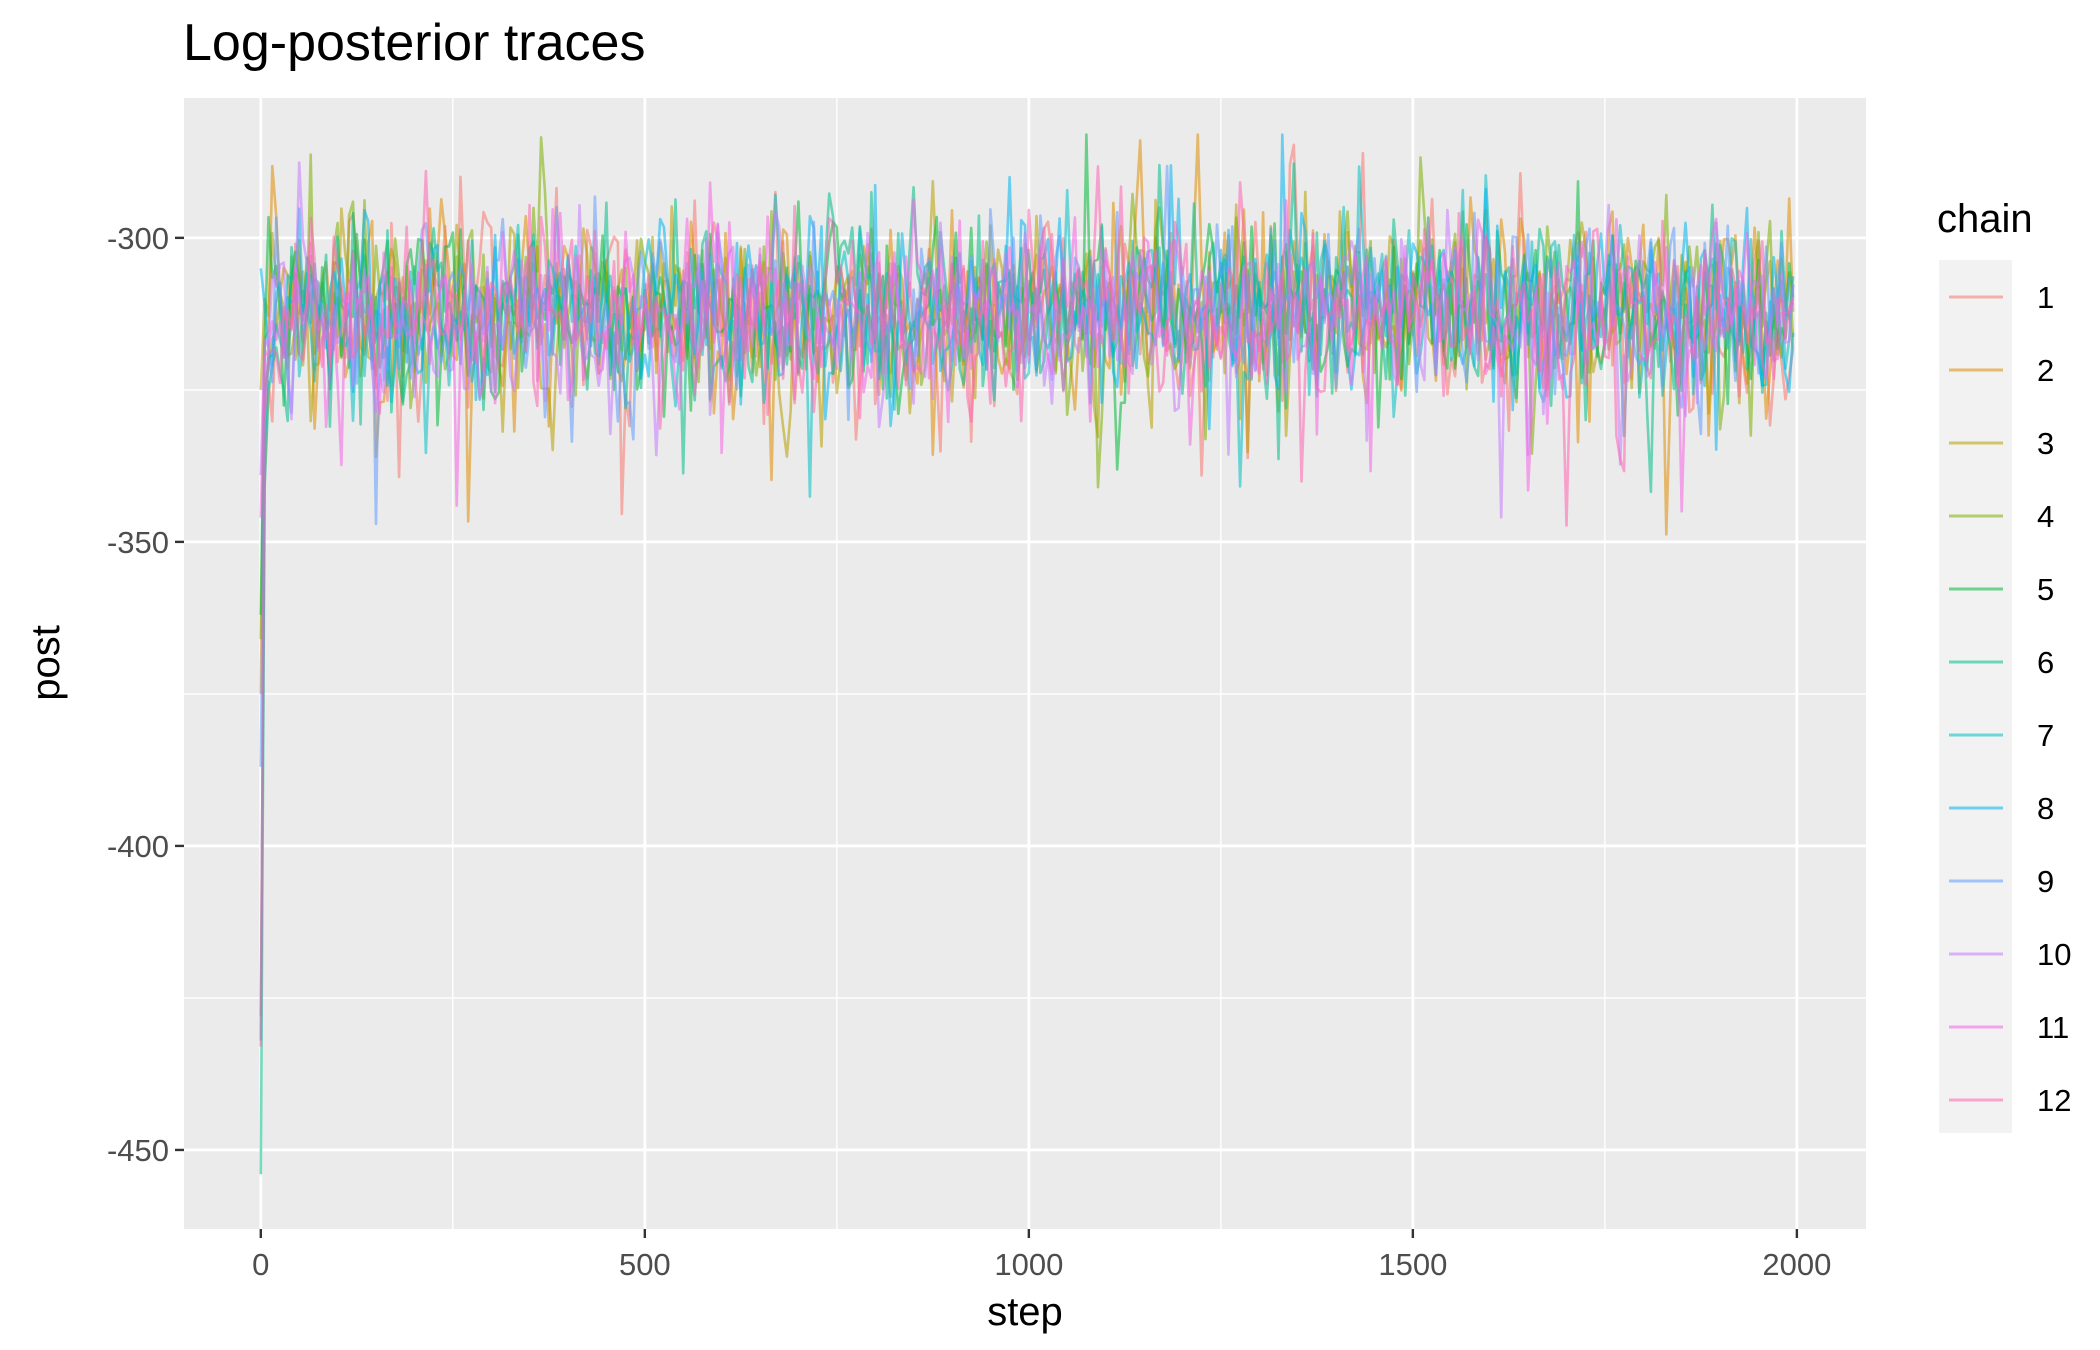 This screenshot has width=2100, height=1350. I want to click on x-axis: 0 500 1000 1500 2000, so click(1041, 1255).